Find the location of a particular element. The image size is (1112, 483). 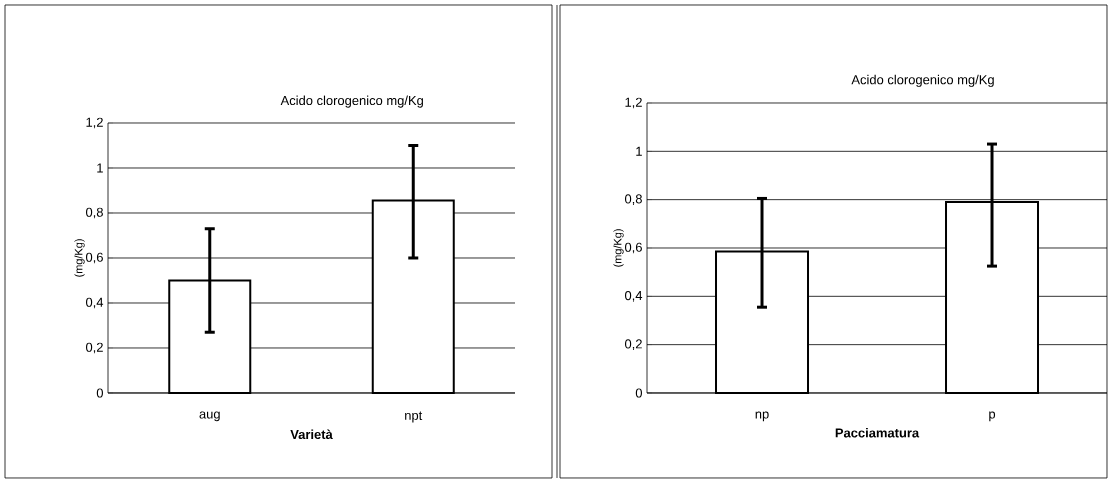

x-tick-label: npt is located at coordinates (414, 417).